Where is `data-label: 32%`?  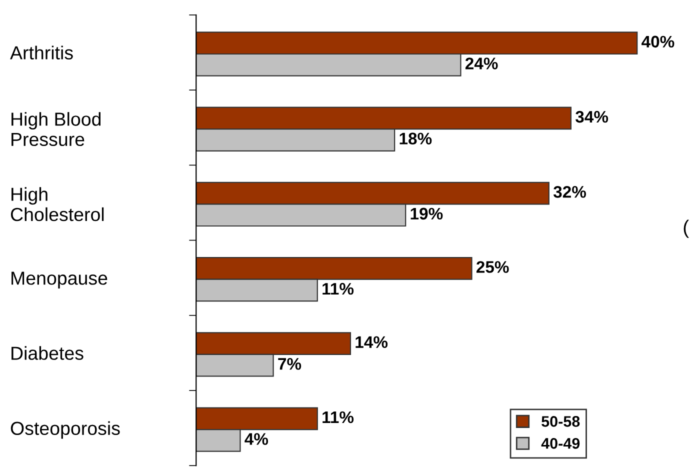
data-label: 32% is located at coordinates (569, 192).